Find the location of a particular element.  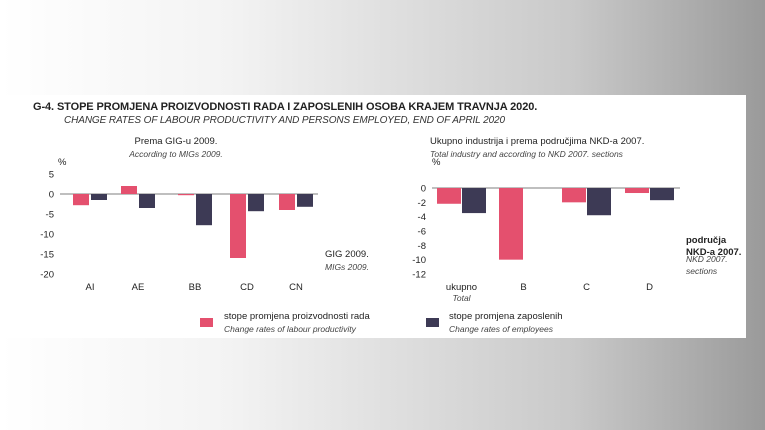

employees-bar-ai is located at coordinates (99, 197).